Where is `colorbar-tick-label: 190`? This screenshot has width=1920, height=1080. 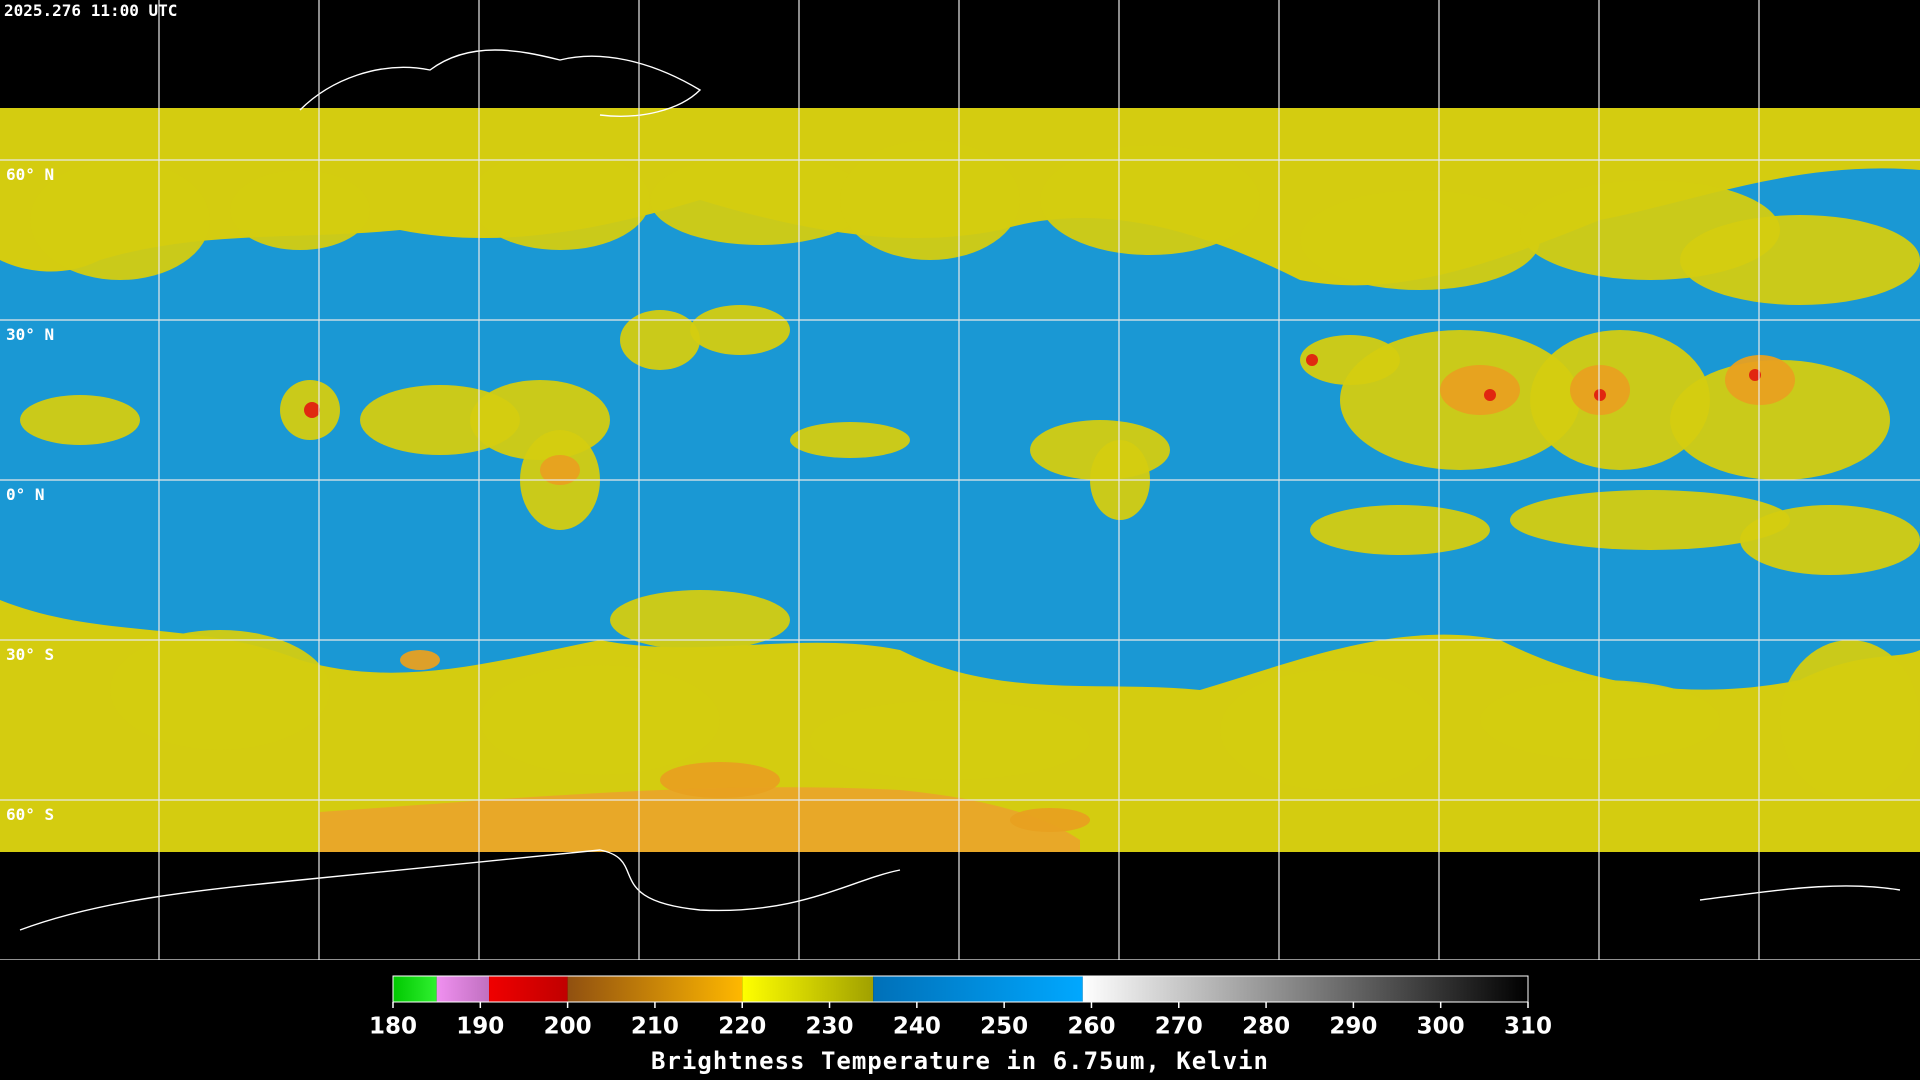
colorbar-tick-label: 190 is located at coordinates (480, 1027).